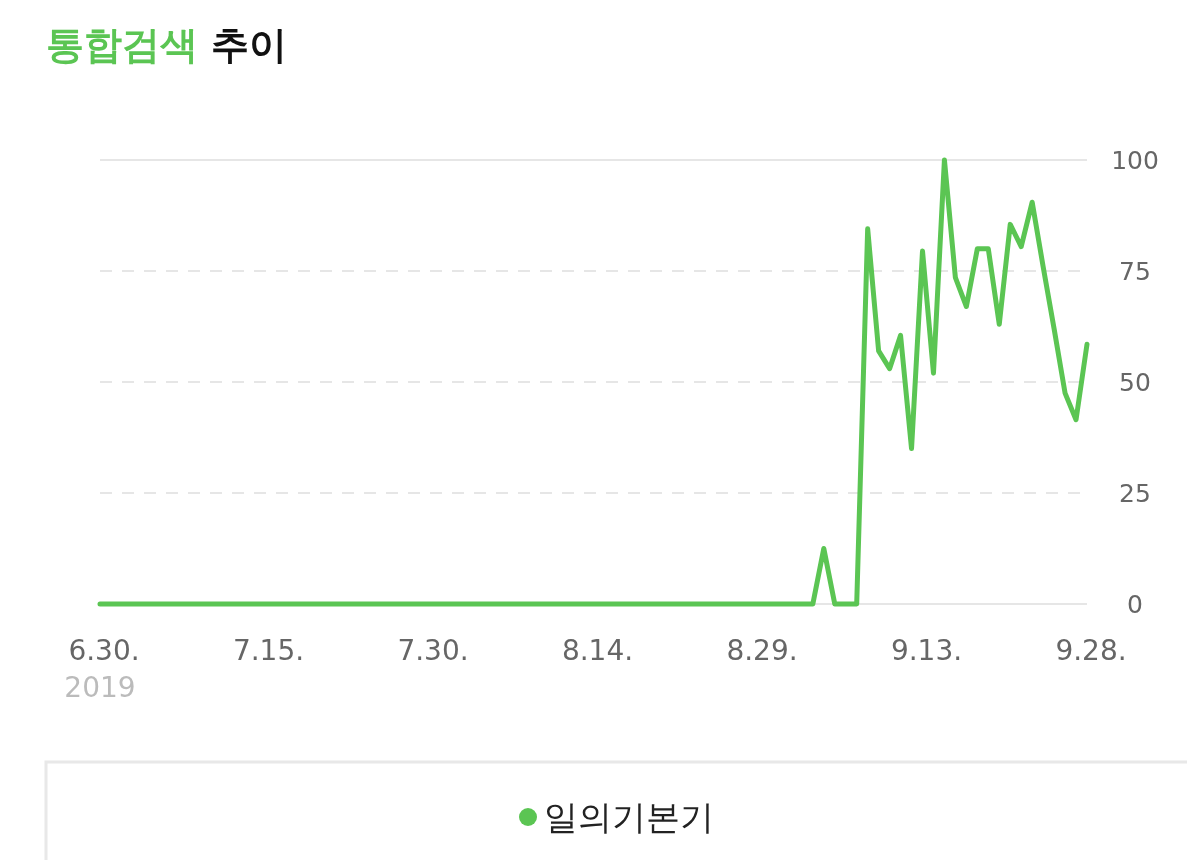 The height and width of the screenshot is (860, 1187). Describe the element at coordinates (597, 650) in the screenshot. I see `x-tick-label: 8.14.` at that location.